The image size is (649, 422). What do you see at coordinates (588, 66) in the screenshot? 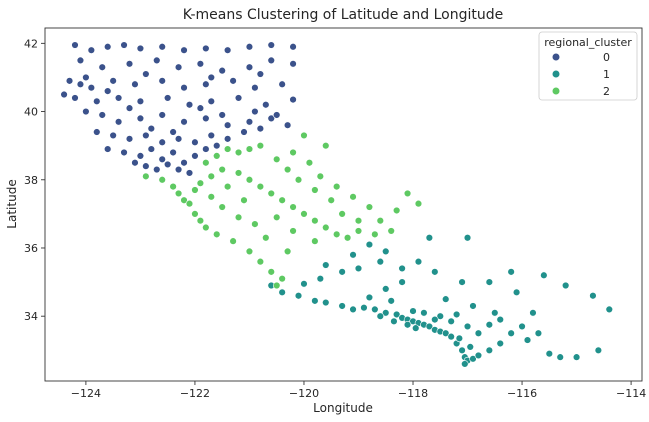
I see `legend: regional_cluster 0 1 2` at bounding box center [588, 66].